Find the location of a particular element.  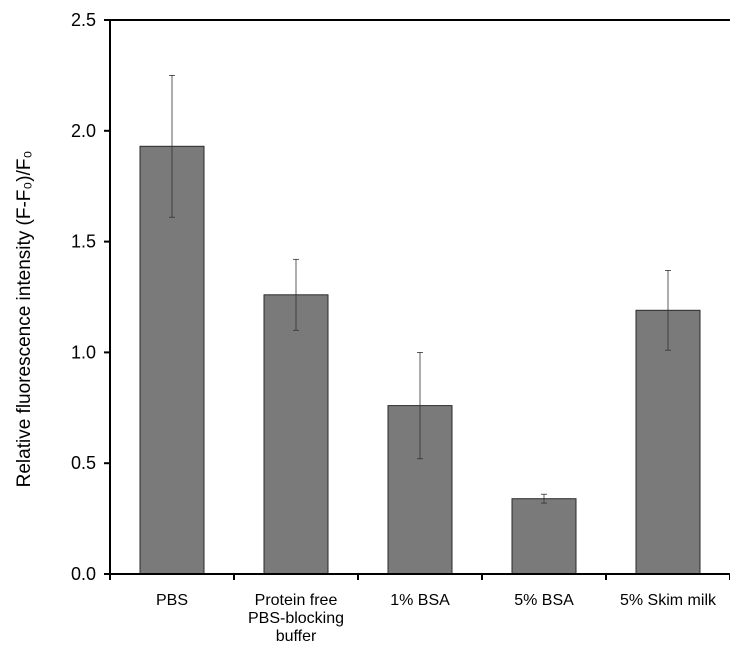

y-tick-label: 2.5 is located at coordinates (83, 20).